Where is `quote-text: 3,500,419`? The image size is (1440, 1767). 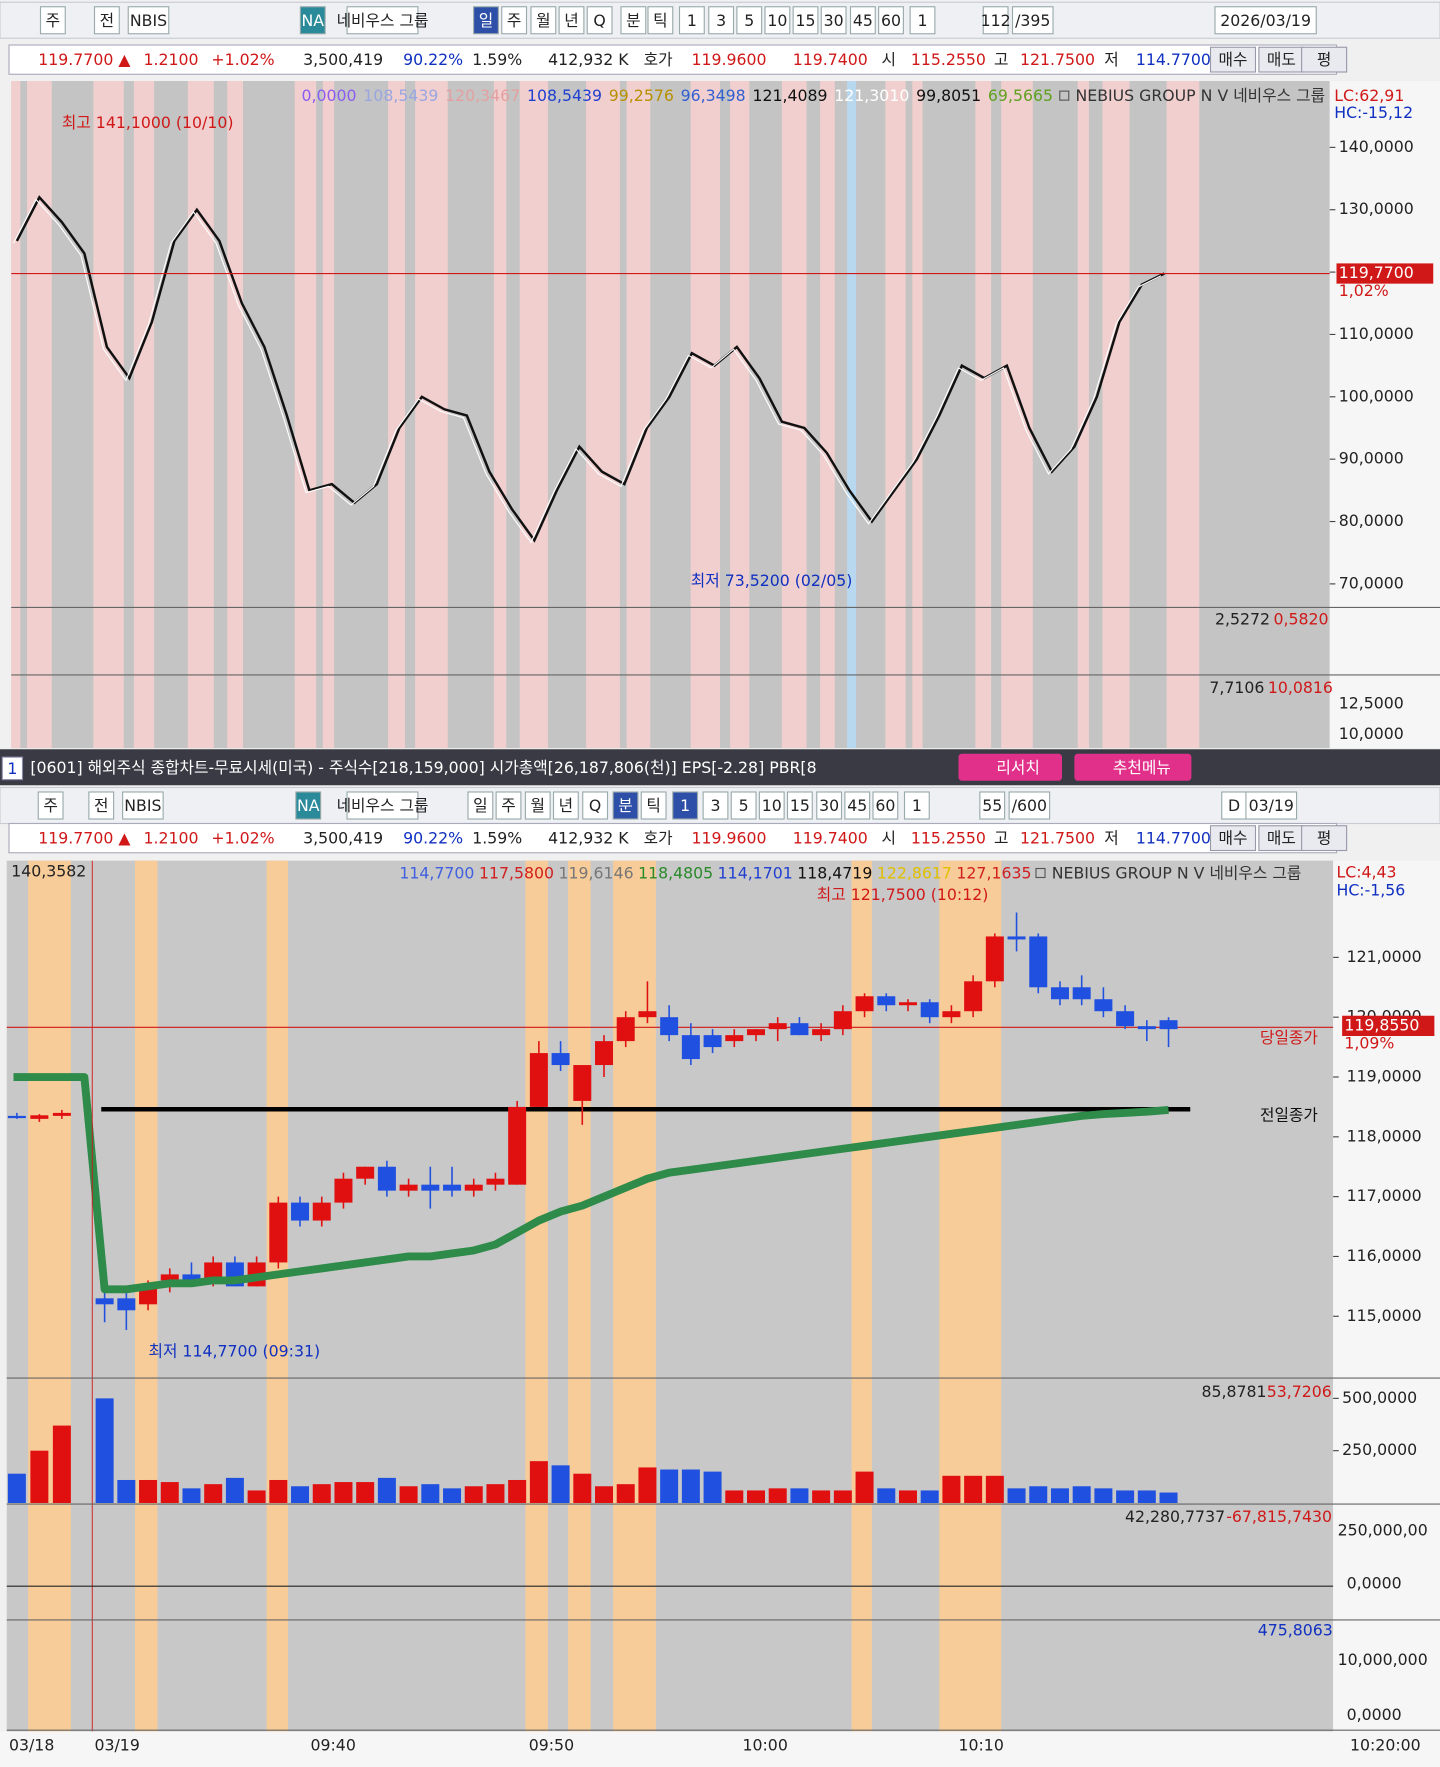 quote-text: 3,500,419 is located at coordinates (343, 838).